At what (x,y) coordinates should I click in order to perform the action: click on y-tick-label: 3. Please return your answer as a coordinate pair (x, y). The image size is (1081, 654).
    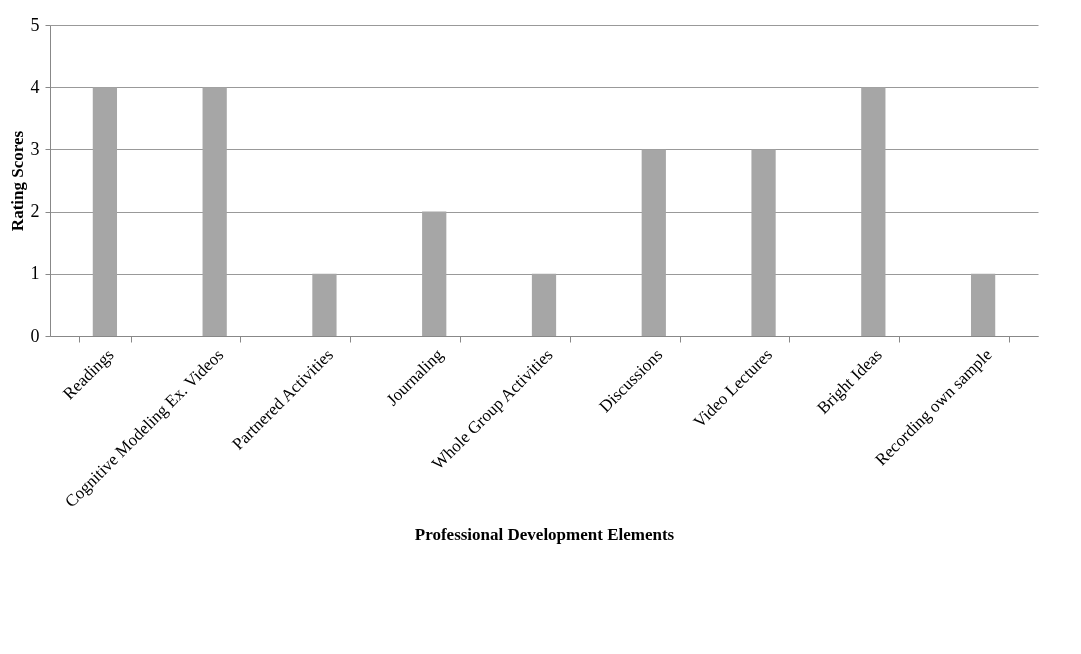
    Looking at the image, I should click on (35, 148).